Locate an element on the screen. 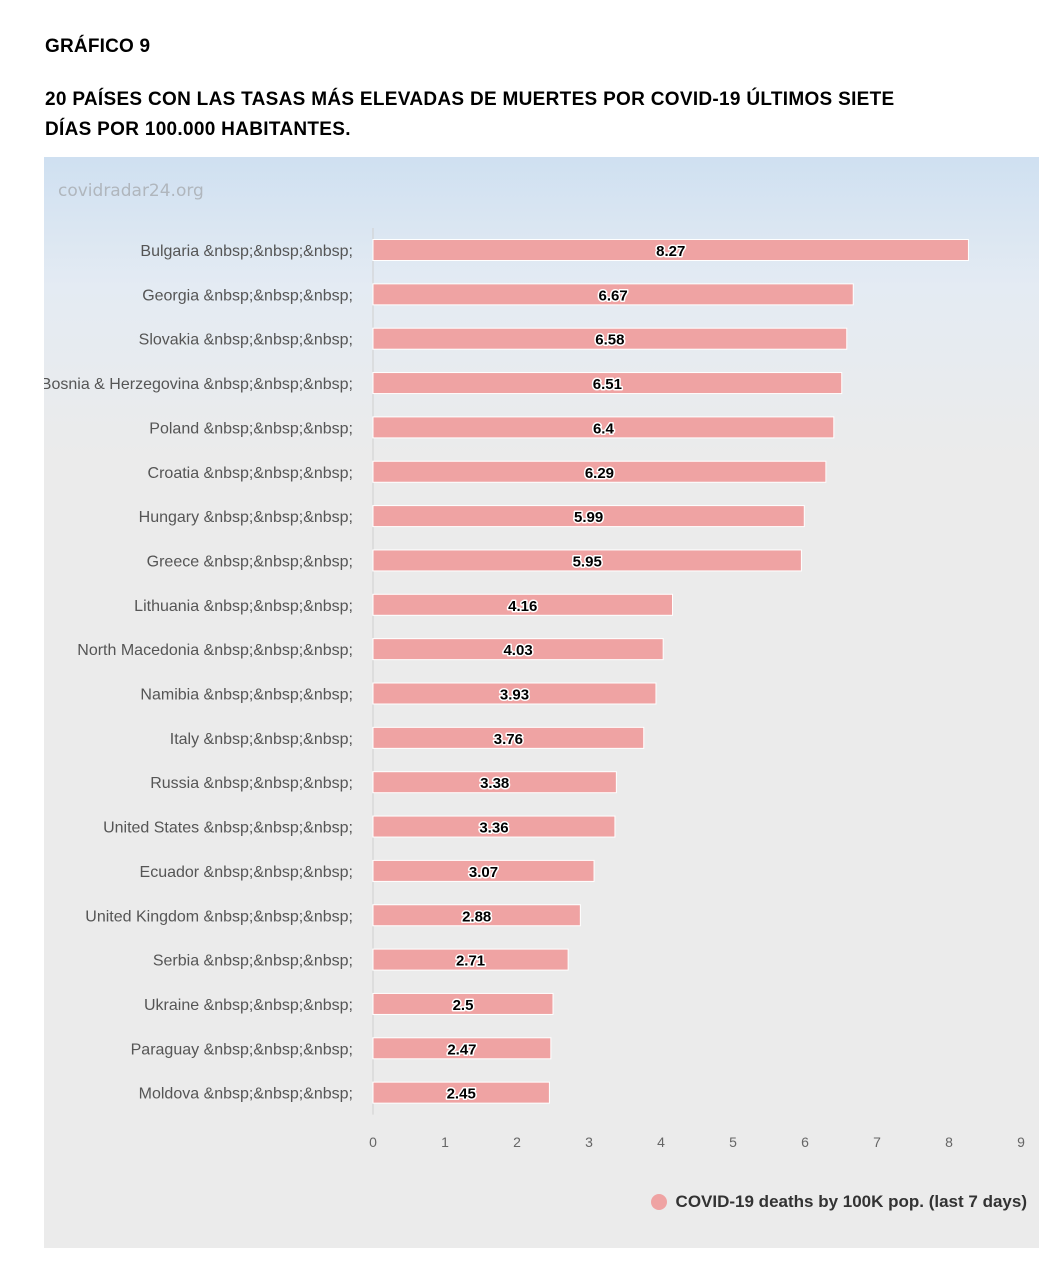 The width and height of the screenshot is (1060, 1278). data-label: 3.38 is located at coordinates (494, 783).